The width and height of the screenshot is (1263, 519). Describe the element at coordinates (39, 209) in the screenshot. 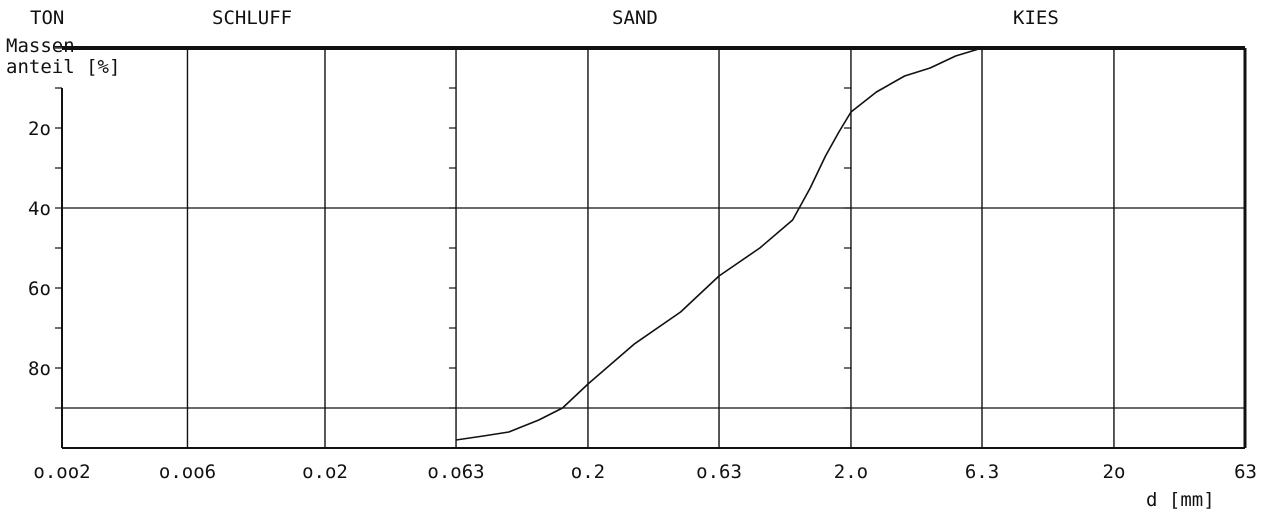

I see `y-tick-label: 4o` at that location.